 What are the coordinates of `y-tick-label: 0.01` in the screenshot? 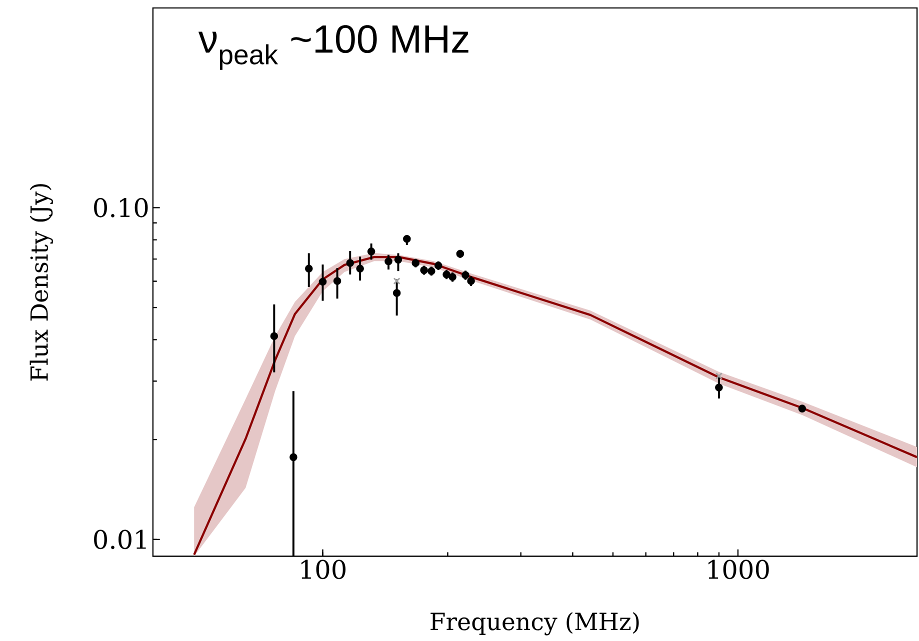 It's located at (120, 539).